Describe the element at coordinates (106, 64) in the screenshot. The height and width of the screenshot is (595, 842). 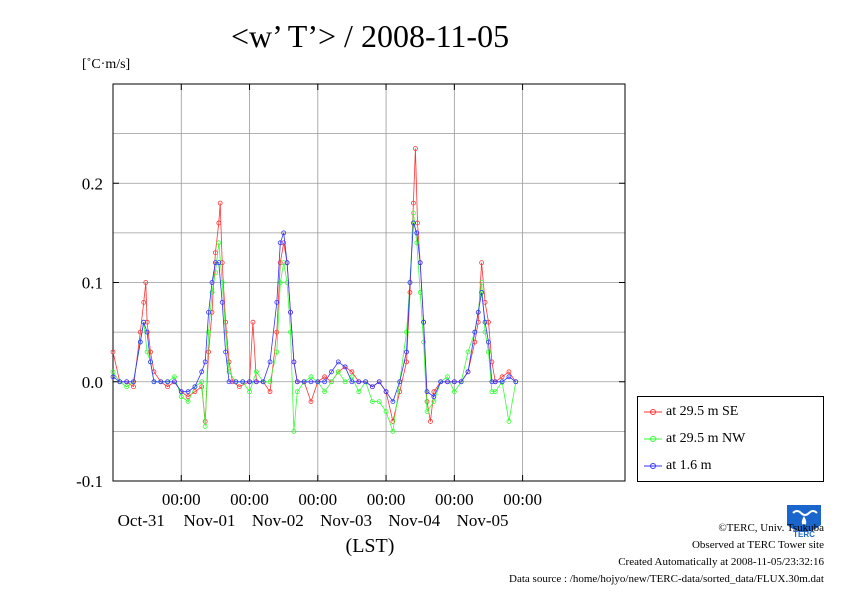
I see `y-axis-label: [˚C·m/s]` at that location.